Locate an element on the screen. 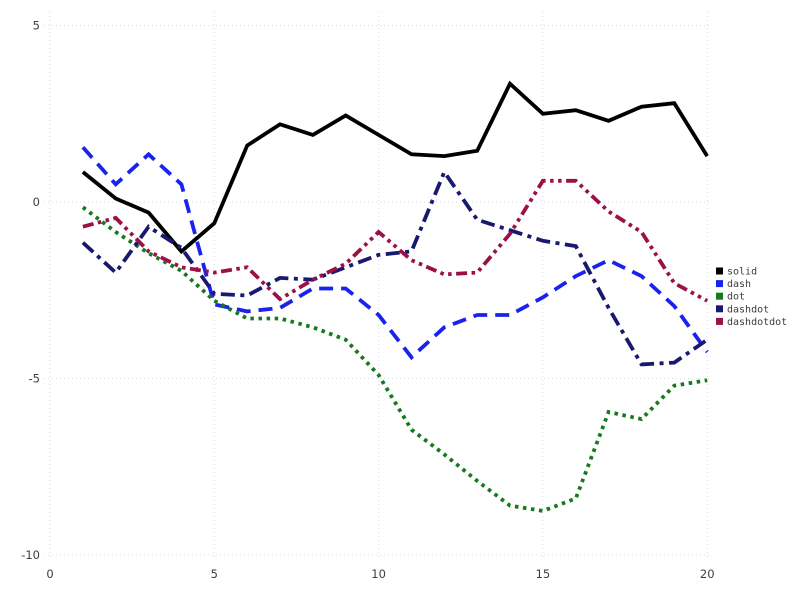 The image size is (800, 600). legend-swatch-dot is located at coordinates (719, 296).